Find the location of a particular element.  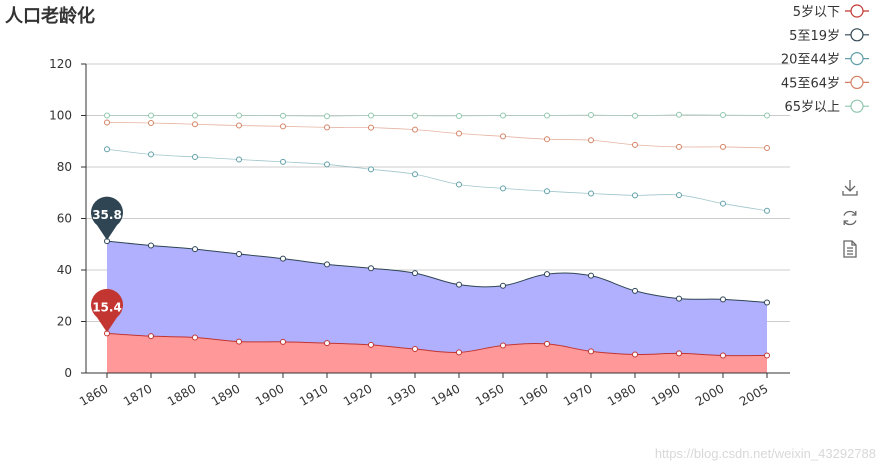

legend-label: 20至44岁 is located at coordinates (810, 60).